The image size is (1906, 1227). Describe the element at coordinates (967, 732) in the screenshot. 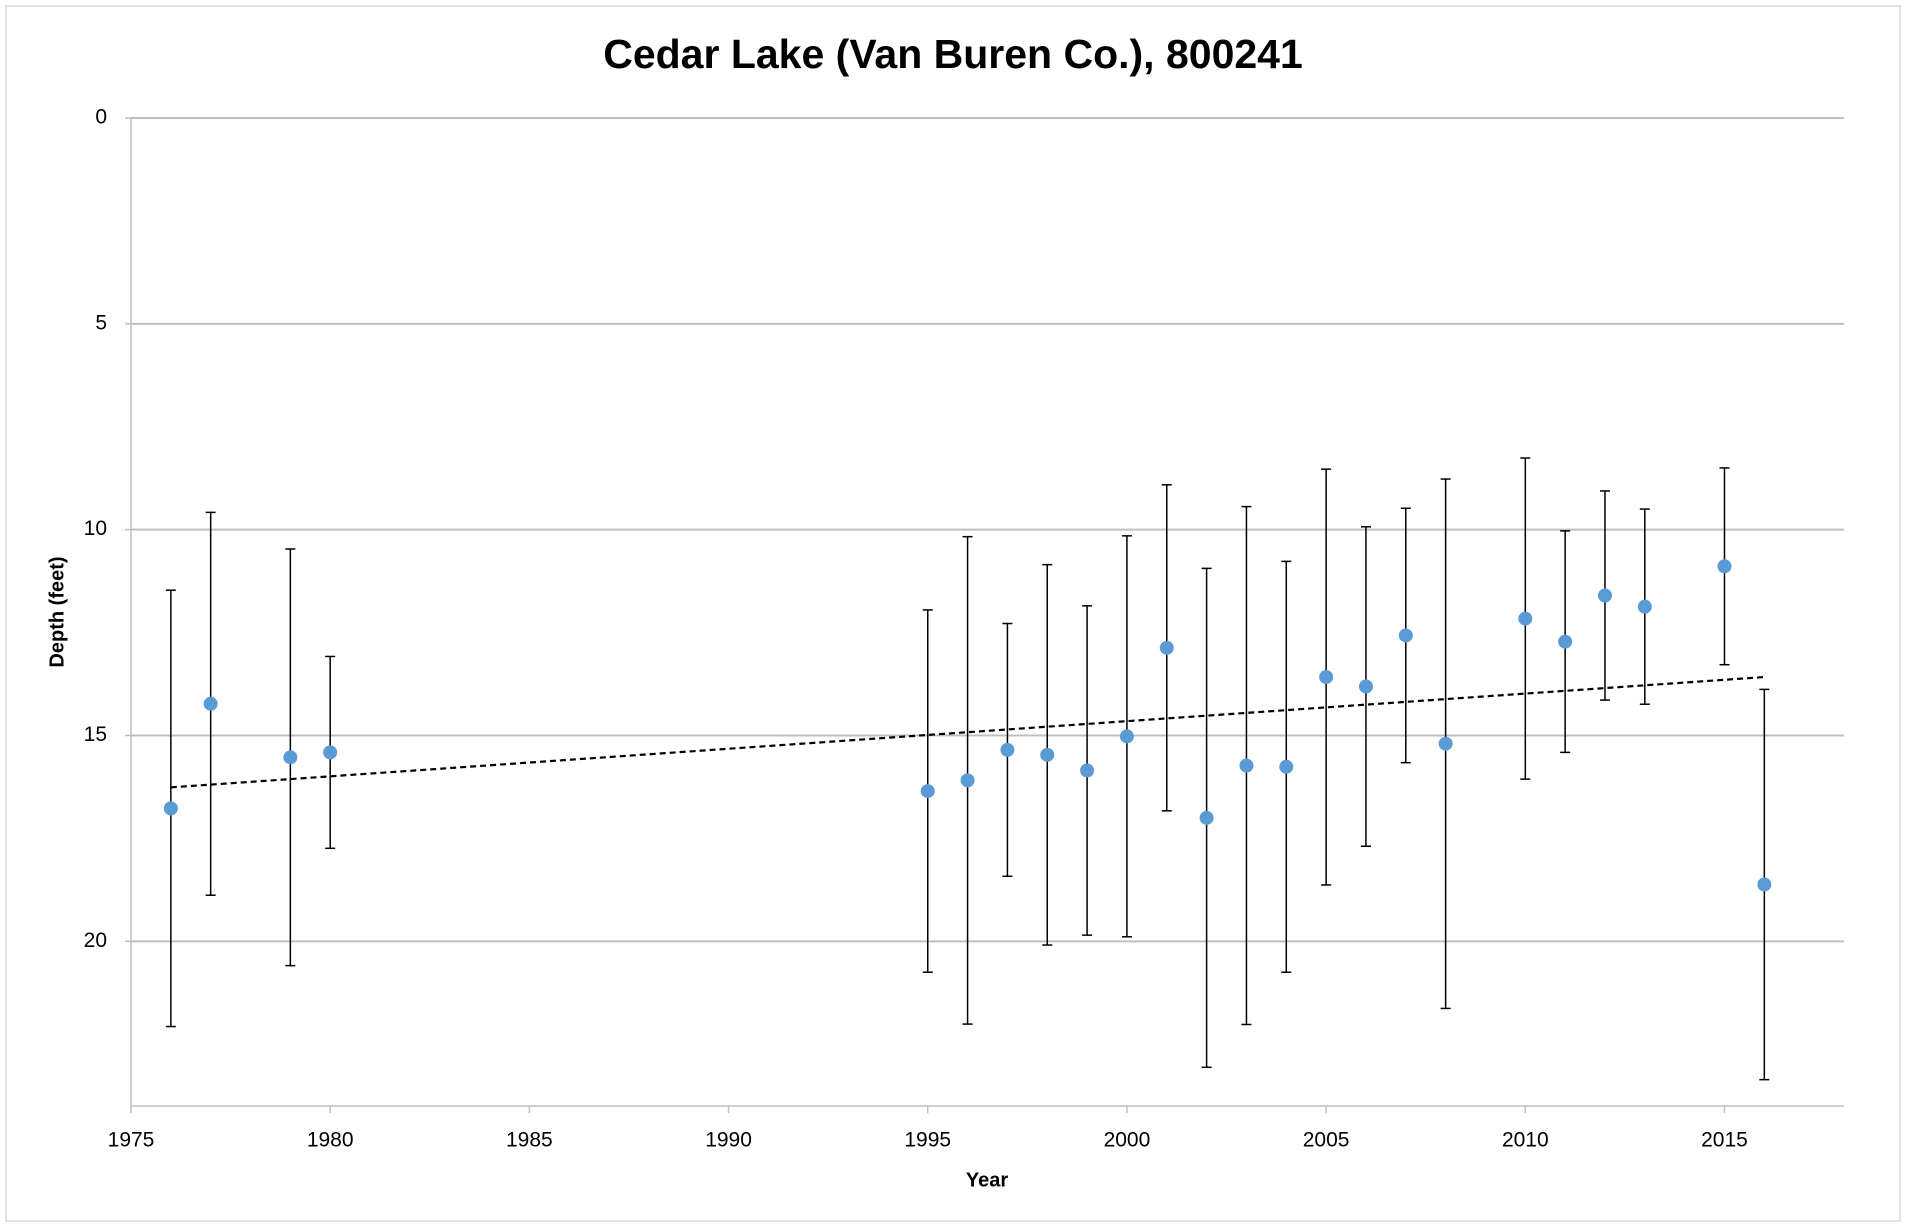

I see `trendline` at that location.